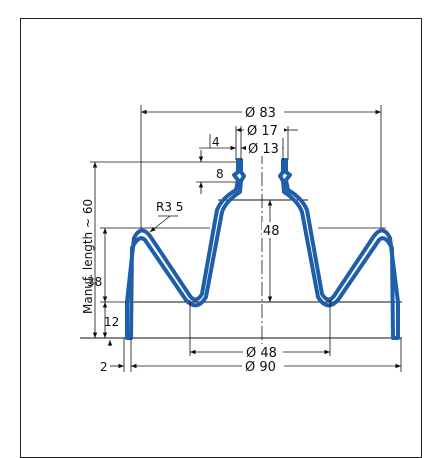 This screenshot has height=458, width=444. Describe the element at coordinates (262, 131) in the screenshot. I see `label-d17: Ø 17` at that location.